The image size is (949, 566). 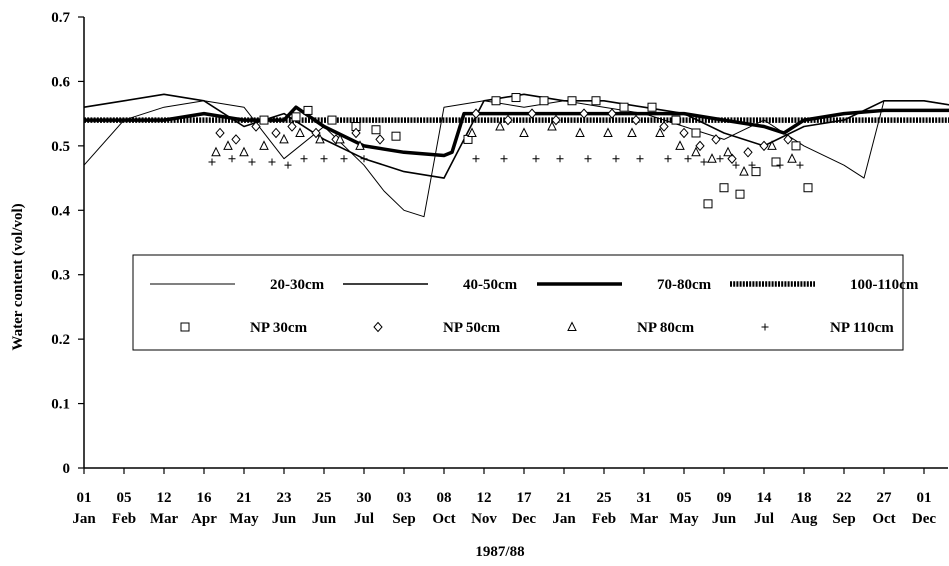 I want to click on series-np-110cm, so click(x=506, y=162).